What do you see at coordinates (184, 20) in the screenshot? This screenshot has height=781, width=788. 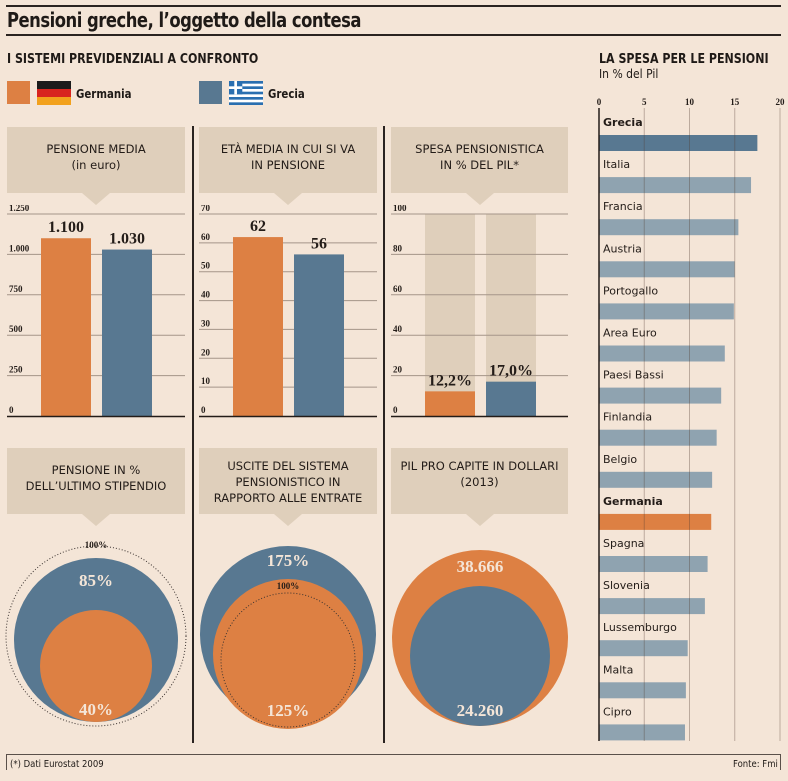 I see `page-title: Pensioni greche, l’oggetto della contesa` at bounding box center [184, 20].